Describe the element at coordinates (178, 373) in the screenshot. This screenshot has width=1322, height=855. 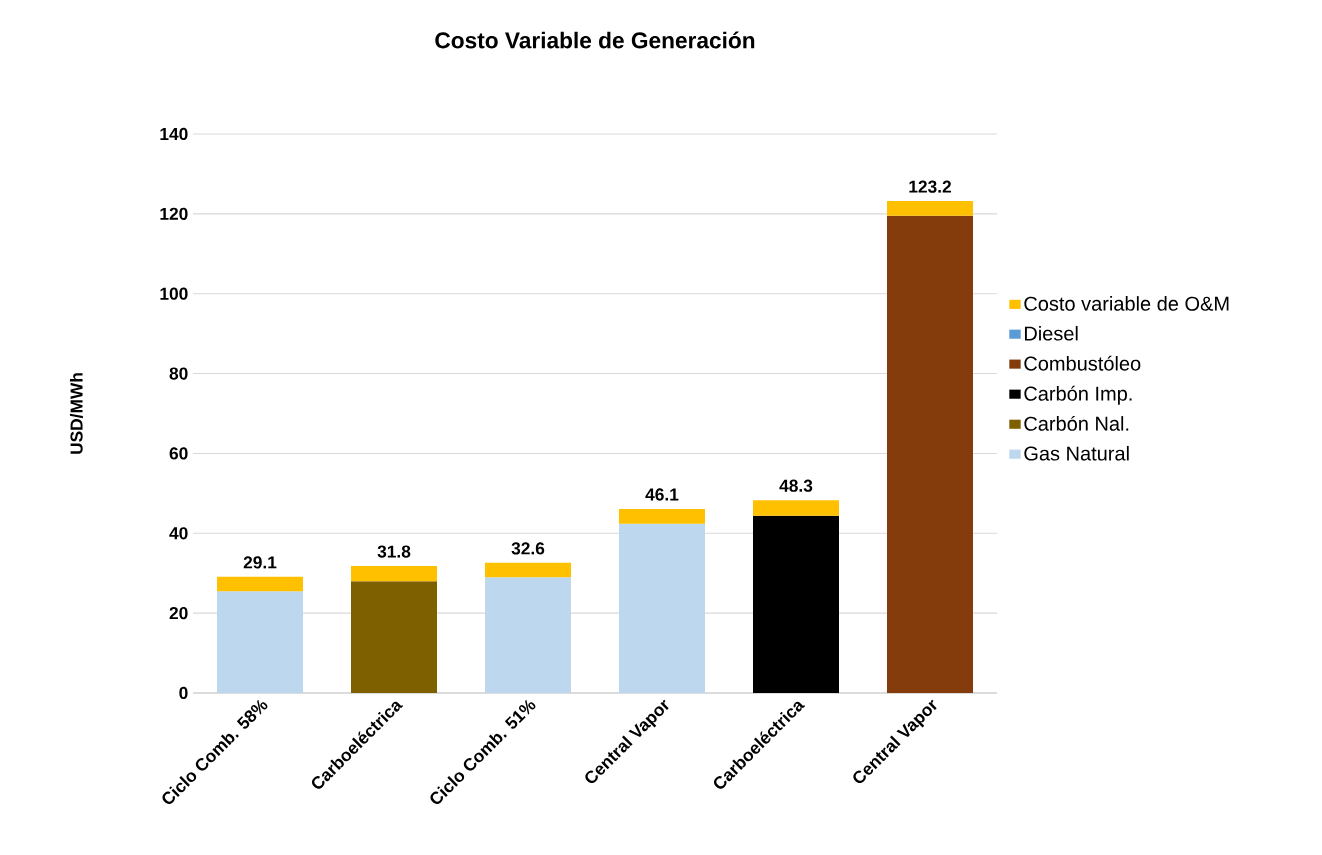
I see `y-tick-label: 80` at that location.